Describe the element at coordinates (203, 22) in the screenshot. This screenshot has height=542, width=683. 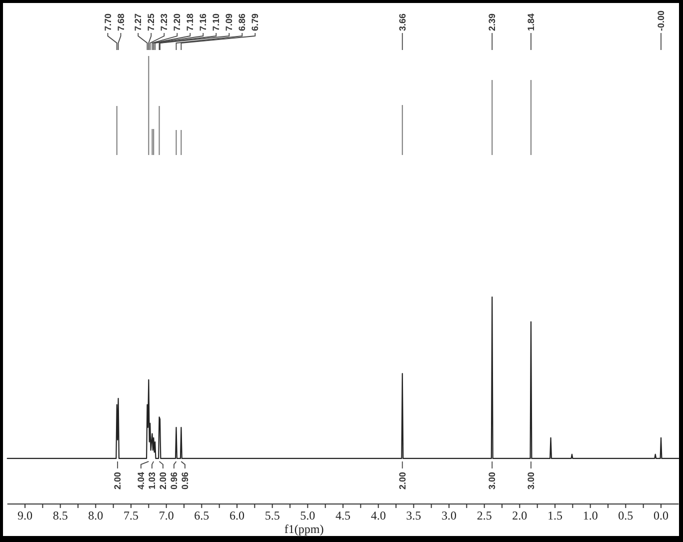
I see `annotation: 7.16` at that location.